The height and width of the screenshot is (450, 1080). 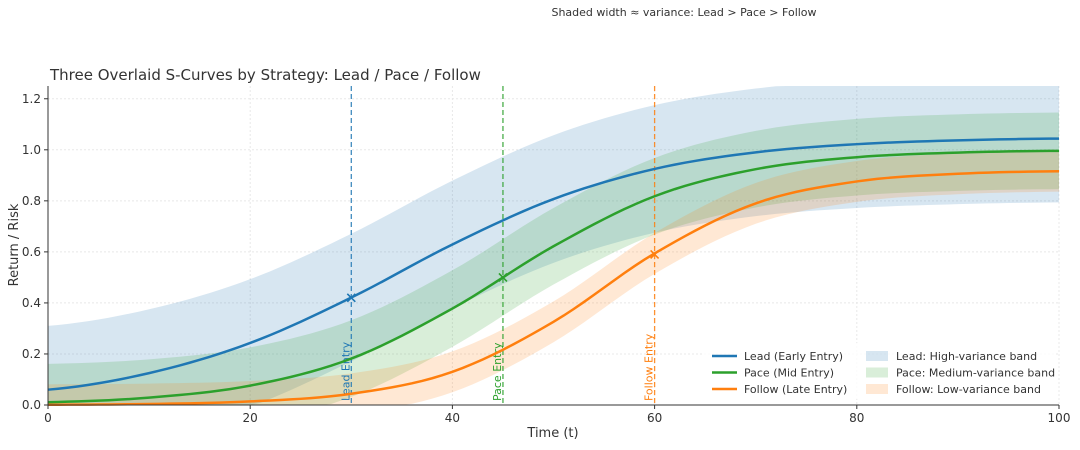 What do you see at coordinates (968, 389) in the screenshot?
I see `legend-band-label-2: Follow: Low-variance band` at bounding box center [968, 389].